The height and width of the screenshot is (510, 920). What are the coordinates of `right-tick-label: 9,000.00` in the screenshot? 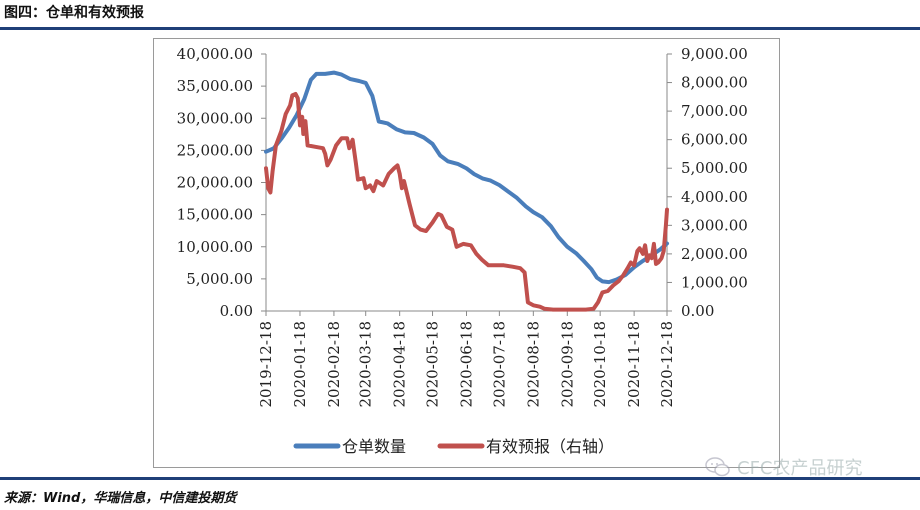 It's located at (714, 54).